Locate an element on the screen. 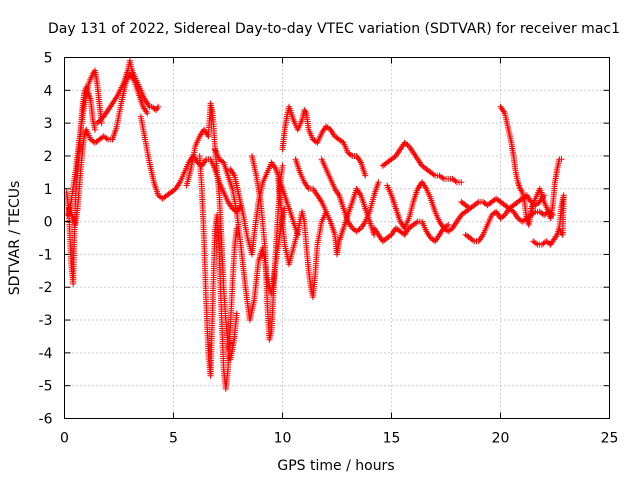 Image resolution: width=640 pixels, height=480 pixels. y-tick-label: -4 is located at coordinates (46, 354).